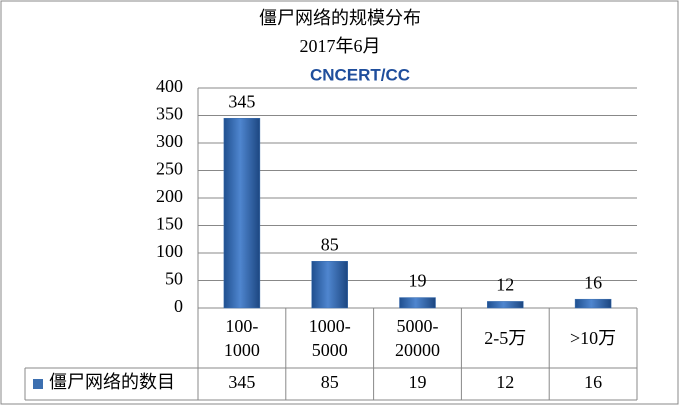 The height and width of the screenshot is (411, 680). Describe the element at coordinates (330, 382) in the screenshot. I see `table-value: 85` at that location.